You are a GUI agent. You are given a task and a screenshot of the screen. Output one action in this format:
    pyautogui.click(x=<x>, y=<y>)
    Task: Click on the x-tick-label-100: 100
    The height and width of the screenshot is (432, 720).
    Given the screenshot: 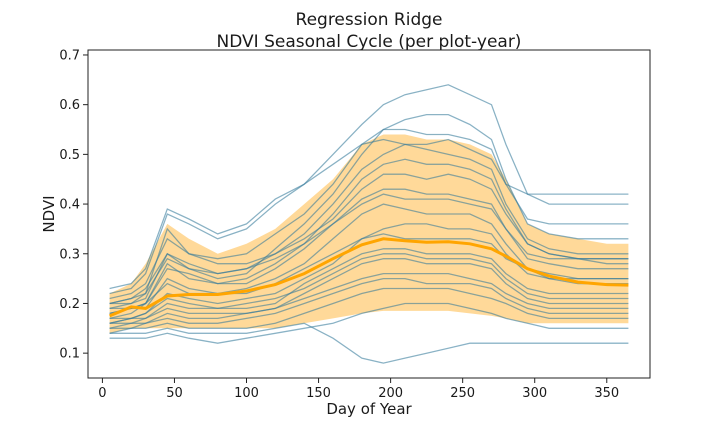 What is the action you would take?
    pyautogui.click(x=246, y=393)
    